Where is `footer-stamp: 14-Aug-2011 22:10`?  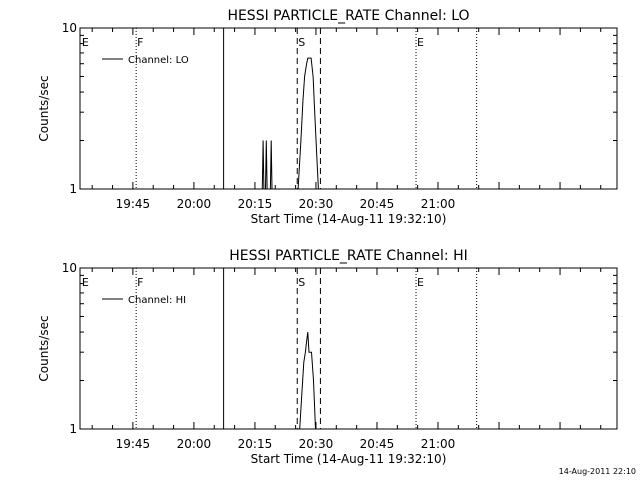 footer-stamp: 14-Aug-2011 22:10 is located at coordinates (597, 471).